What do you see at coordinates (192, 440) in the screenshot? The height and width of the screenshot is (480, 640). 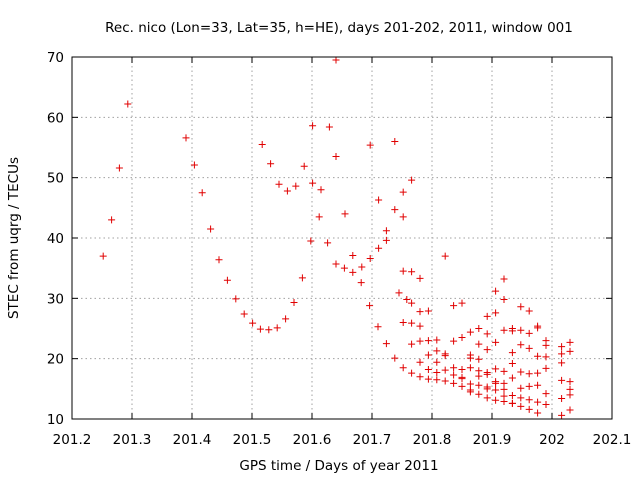 I see `x-tick-label: 201.4` at bounding box center [192, 440].